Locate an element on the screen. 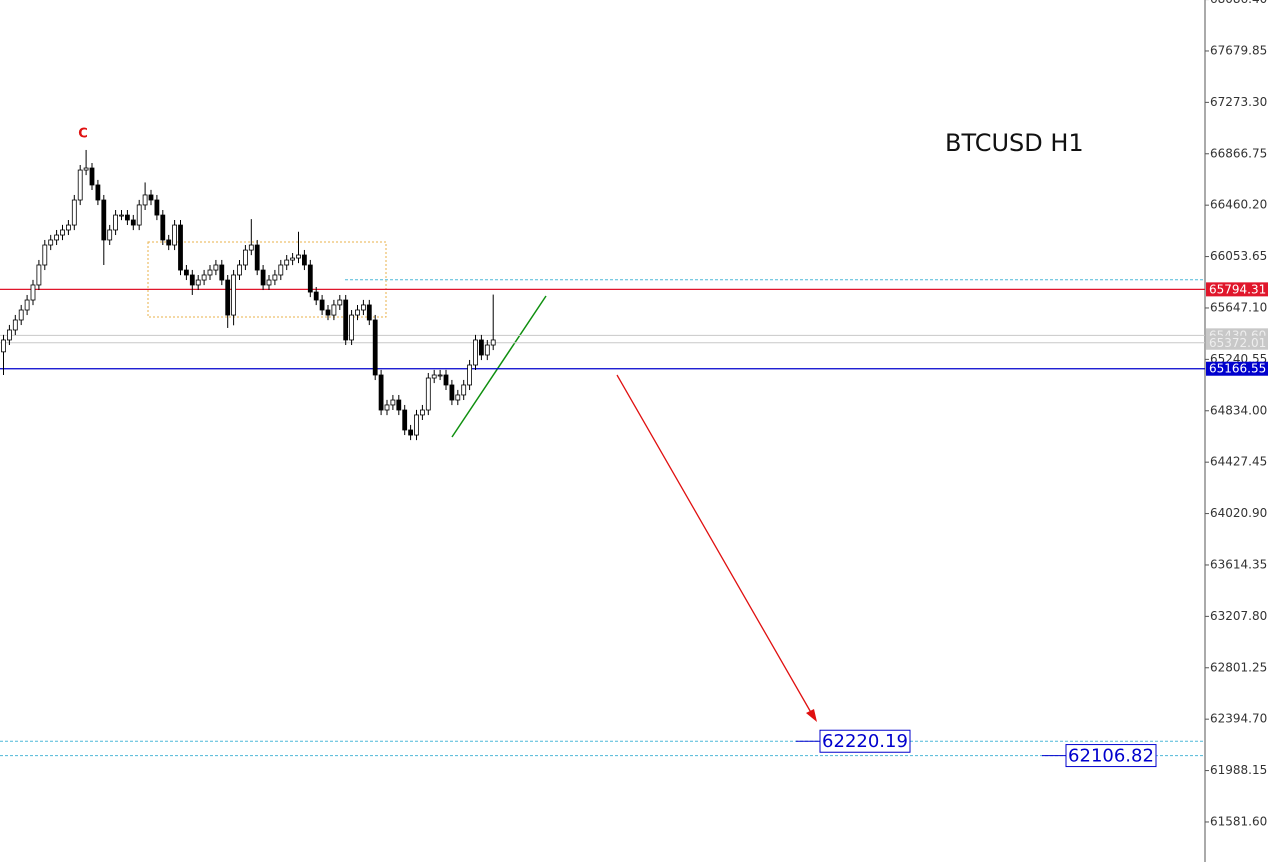  price-tag-label: 65166.55 is located at coordinates (1237, 369).